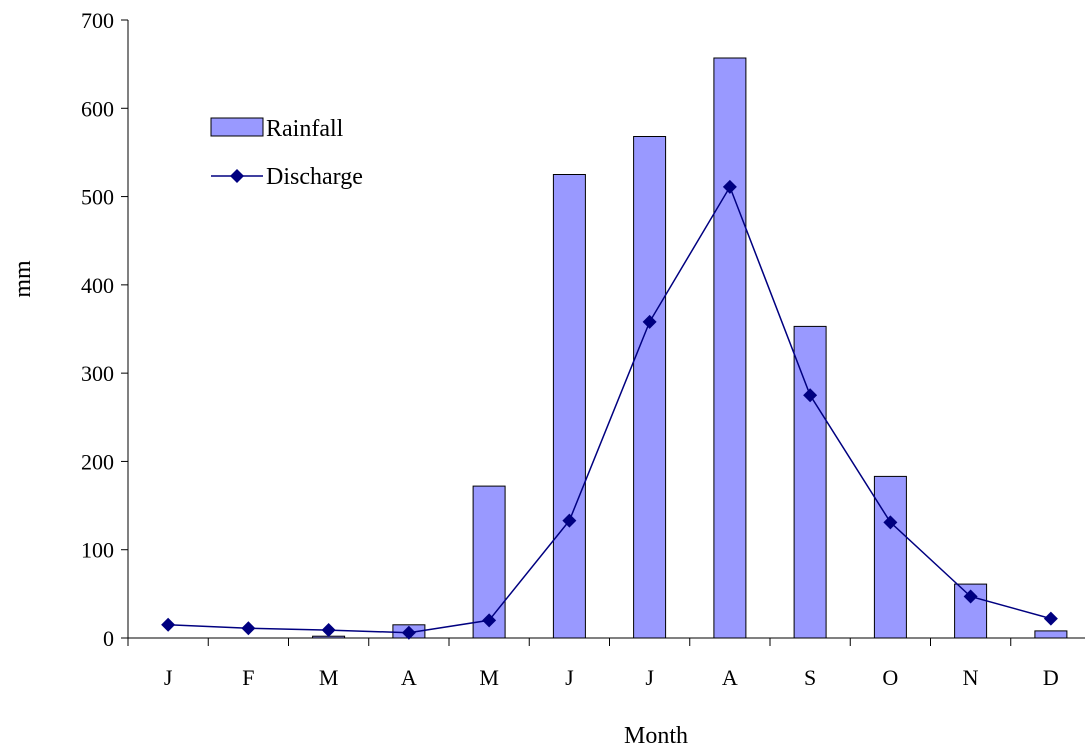 This screenshot has height=749, width=1085. Describe the element at coordinates (97, 20) in the screenshot. I see `y-tick-label-700: 700` at that location.